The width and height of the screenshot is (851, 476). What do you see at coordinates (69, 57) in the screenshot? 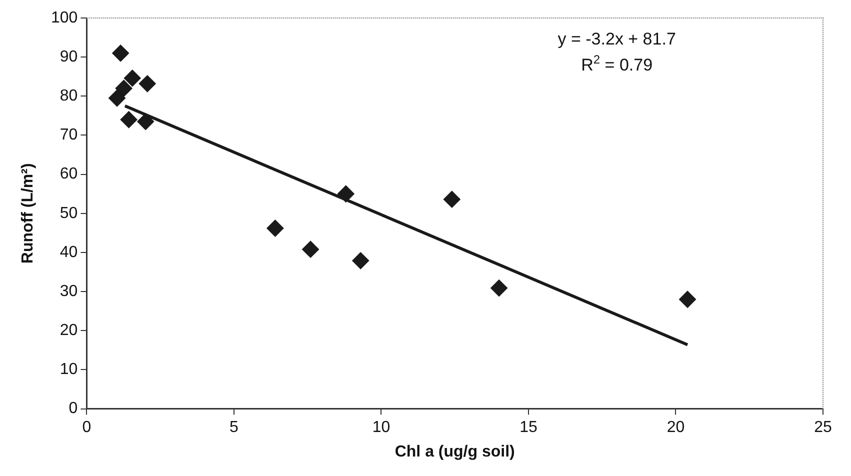
I see `y-tick-label: 90` at bounding box center [69, 57].